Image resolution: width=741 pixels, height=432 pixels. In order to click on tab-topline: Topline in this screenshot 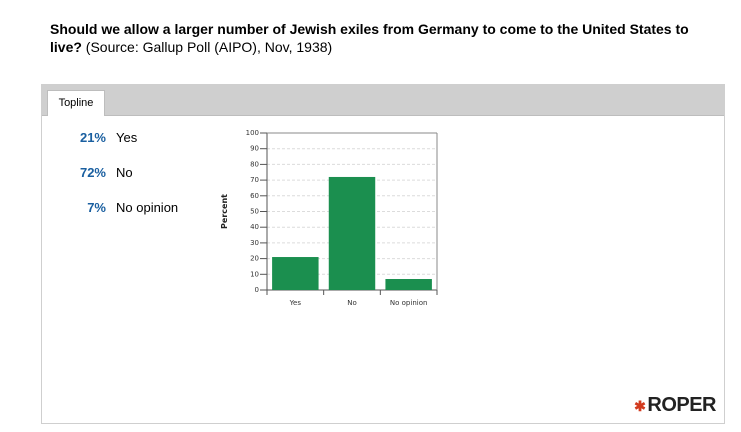, I will do `click(76, 103)`.